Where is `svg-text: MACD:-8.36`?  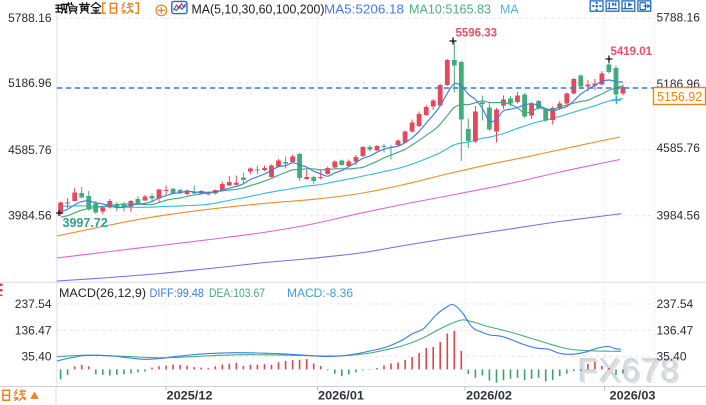 svg-text: MACD:-8.36 is located at coordinates (320, 294).